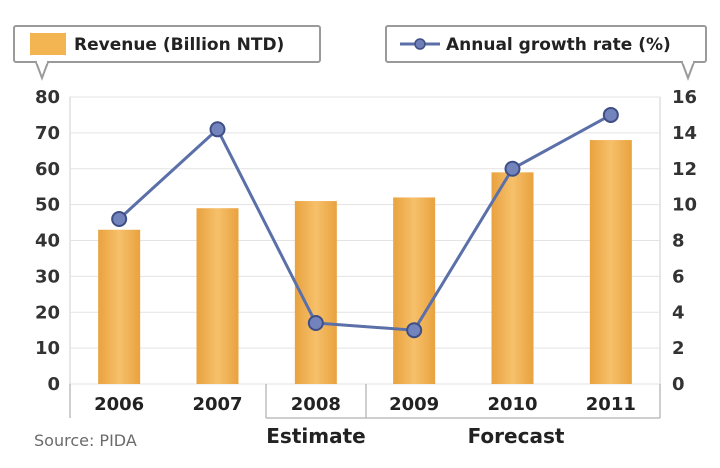  What do you see at coordinates (512, 278) in the screenshot?
I see `bar-2010` at bounding box center [512, 278].